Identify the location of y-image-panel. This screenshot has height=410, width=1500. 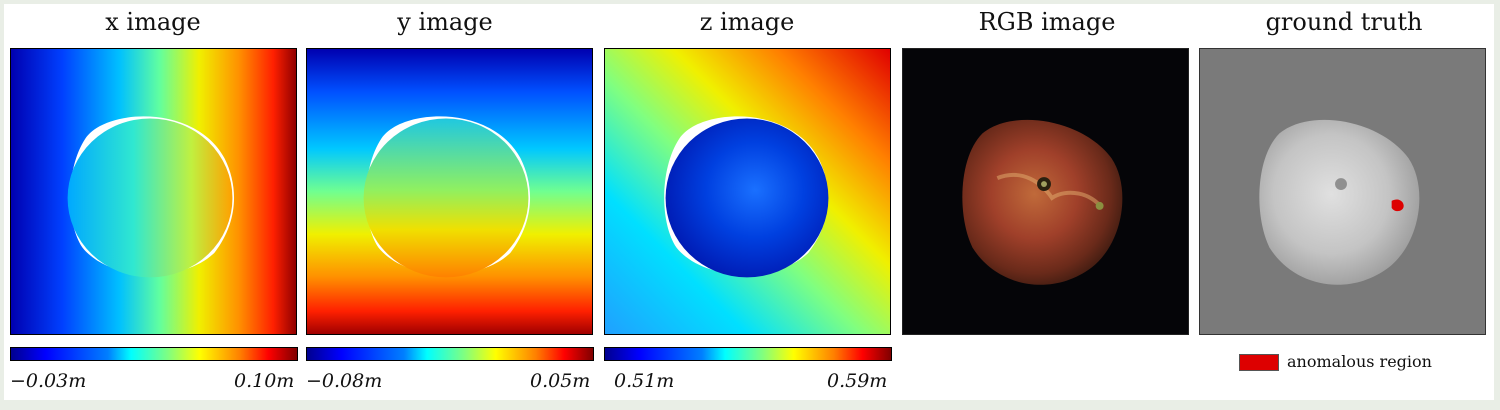
(449, 191).